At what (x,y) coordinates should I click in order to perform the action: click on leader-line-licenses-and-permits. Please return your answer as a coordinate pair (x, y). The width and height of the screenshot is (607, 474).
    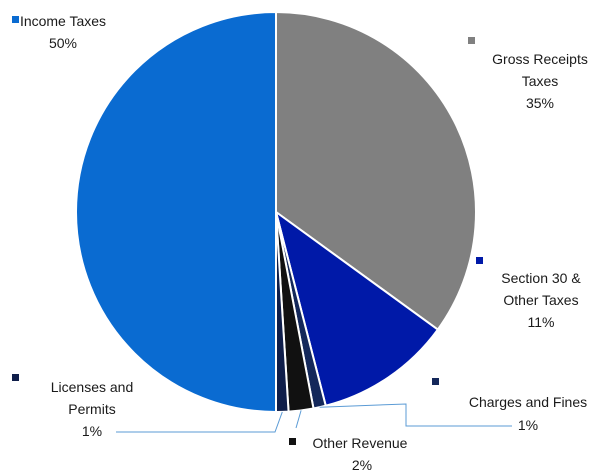
    Looking at the image, I should click on (199, 422).